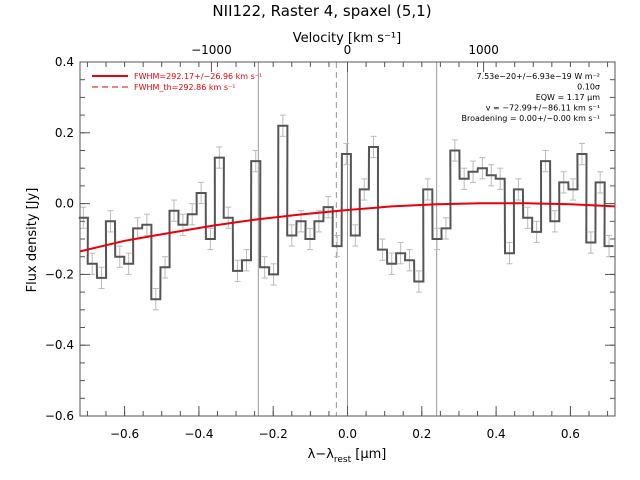 This screenshot has width=640, height=480. I want to click on x-tick-label: 0.6, so click(570, 434).